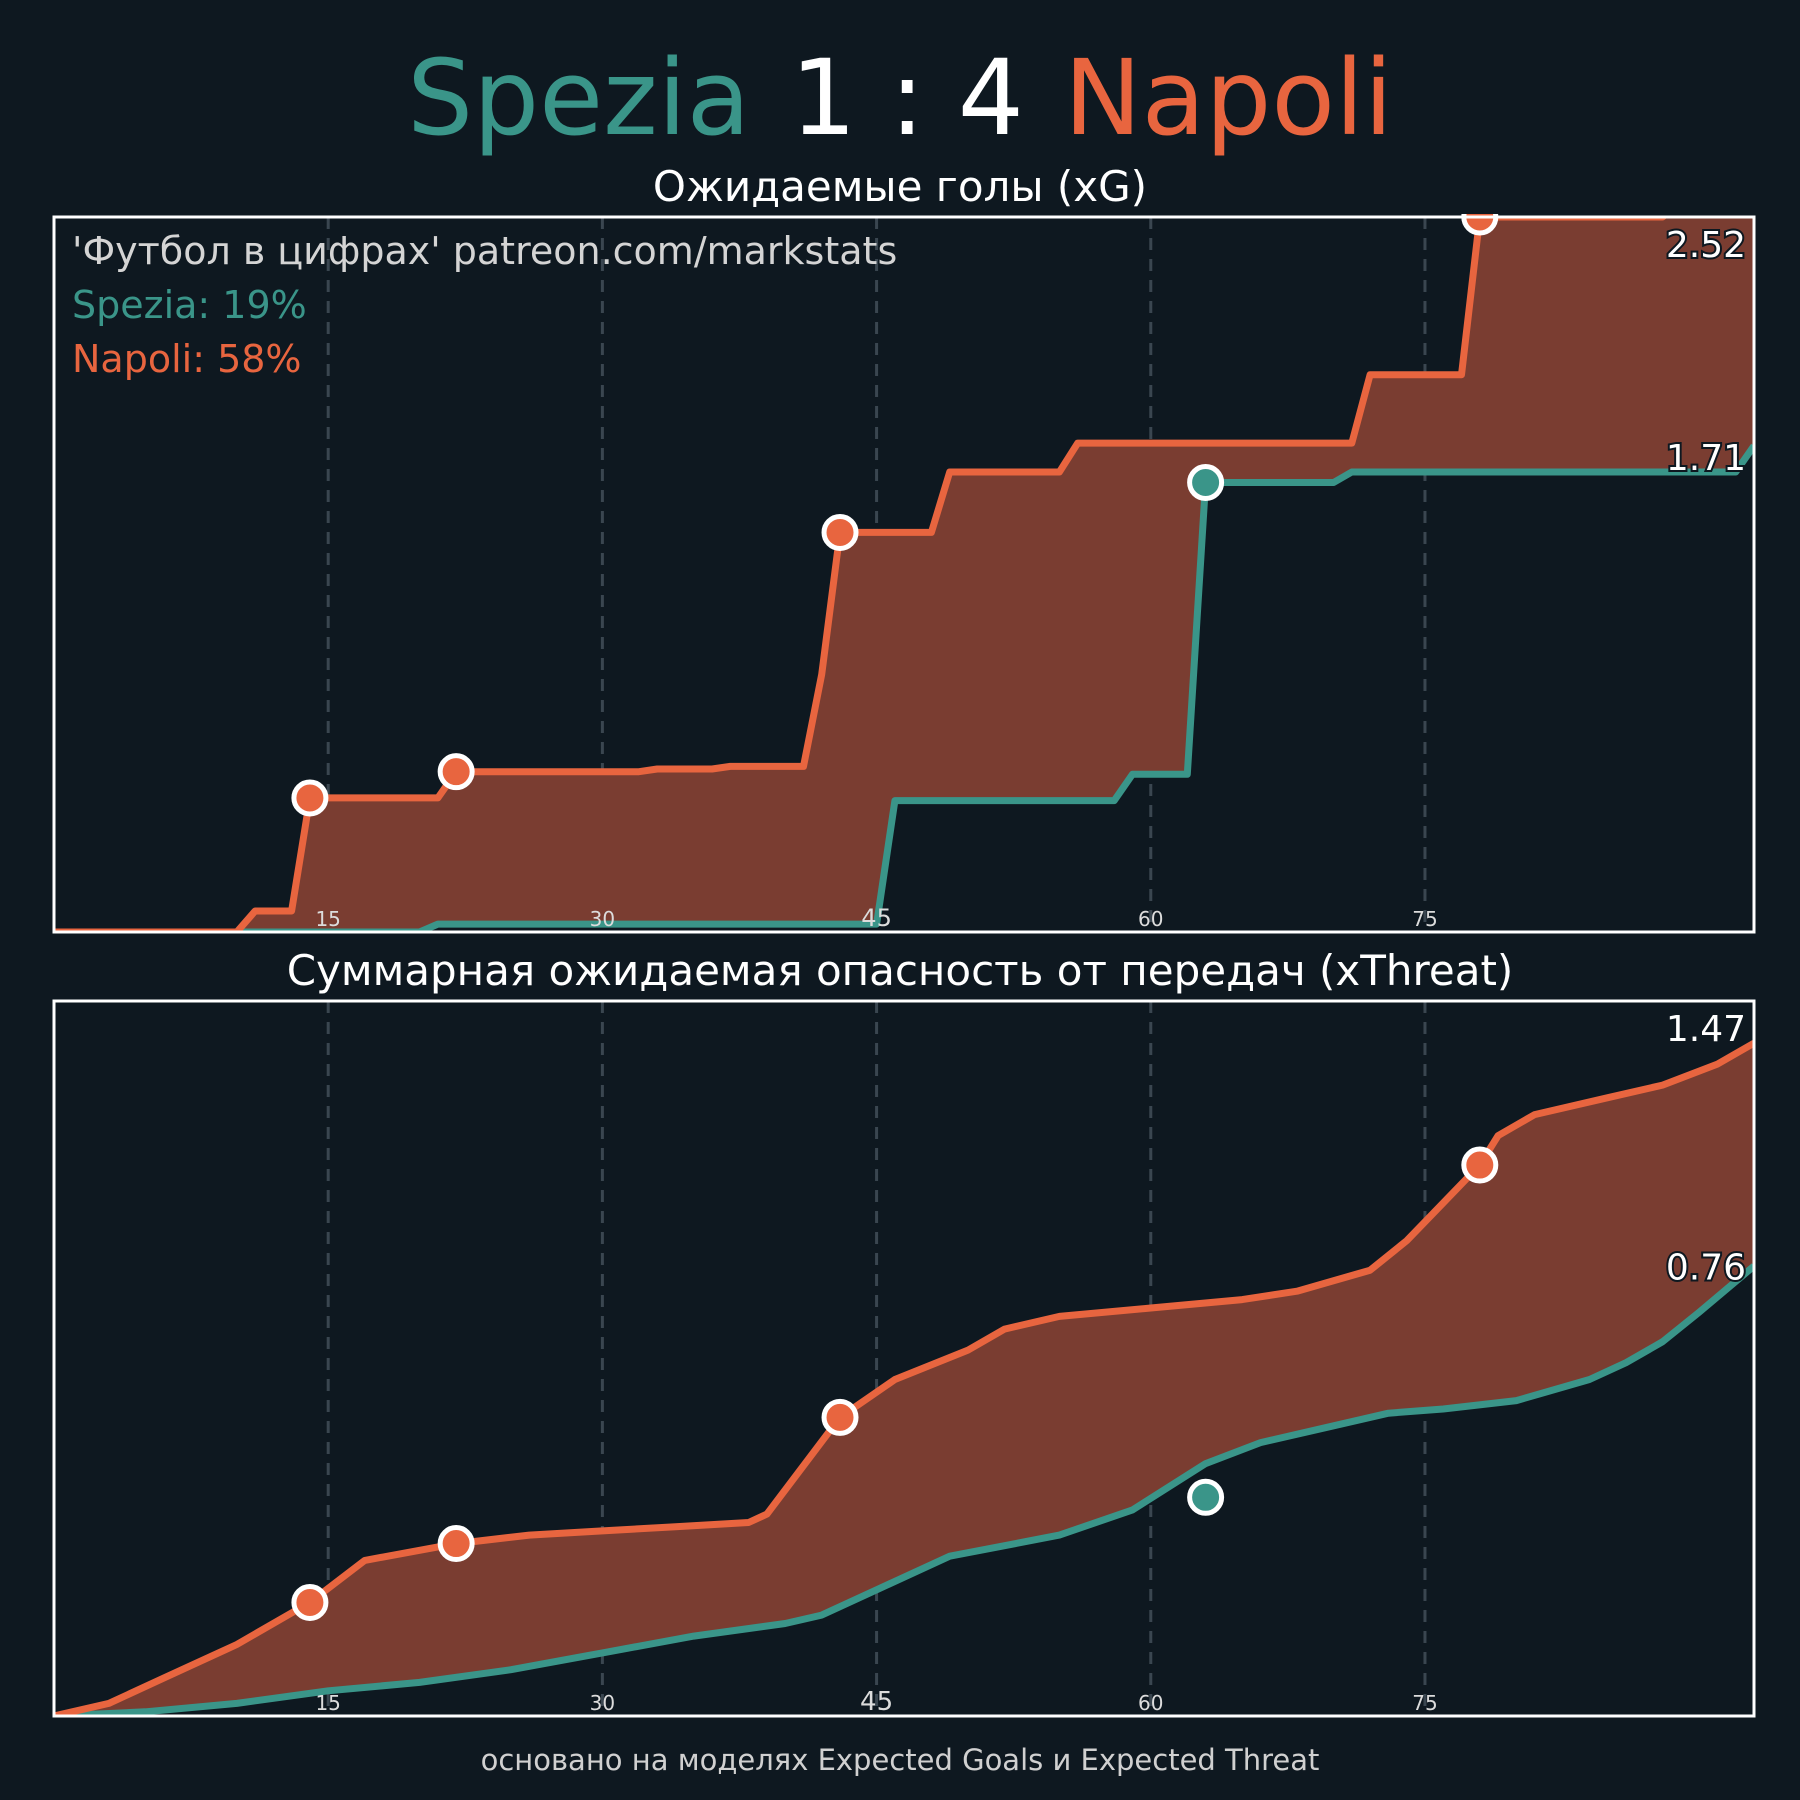  I want to click on end-value-label-napoli: 1.47, so click(1706, 1029).